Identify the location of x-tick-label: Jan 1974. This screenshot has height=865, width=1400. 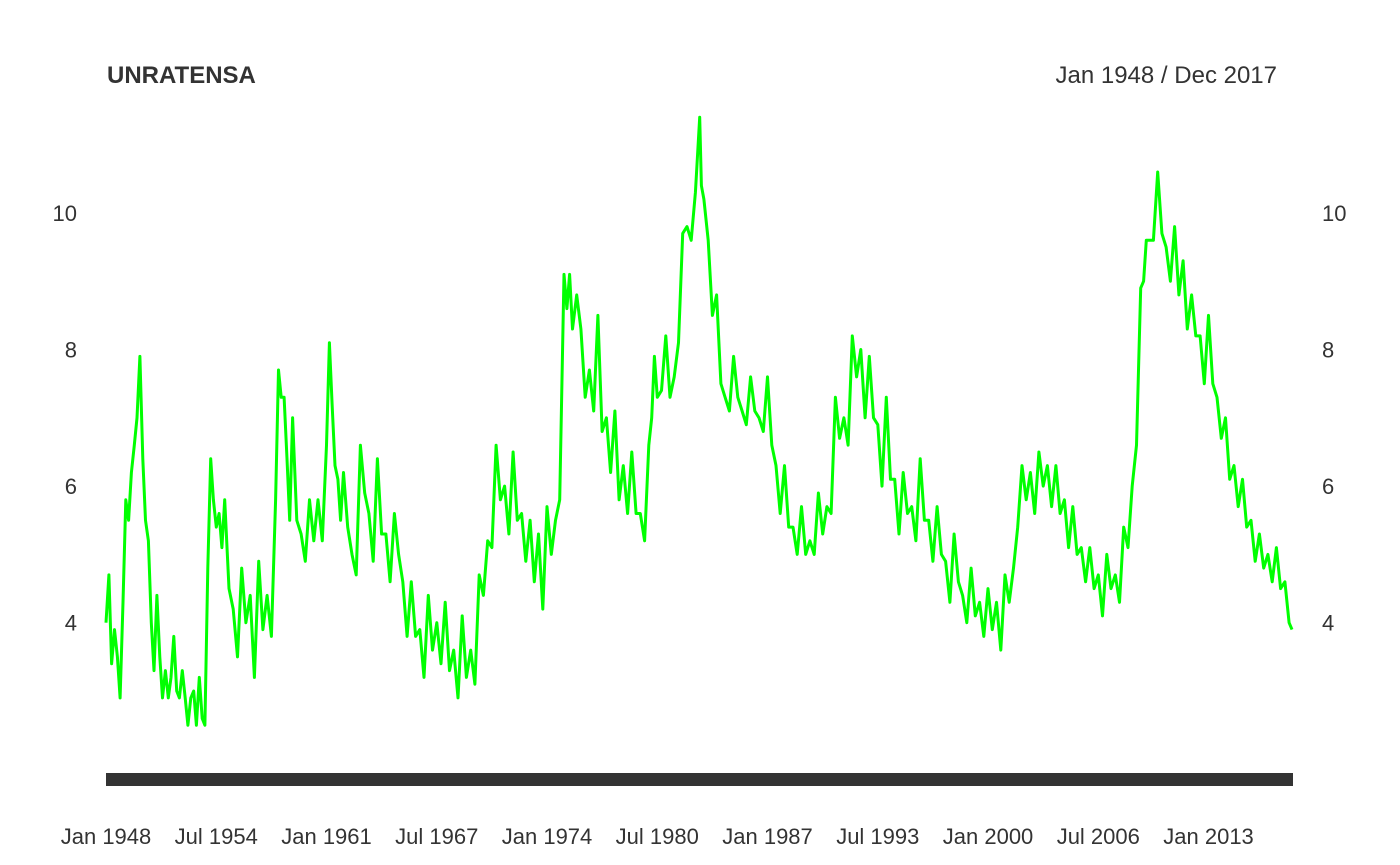
(547, 836).